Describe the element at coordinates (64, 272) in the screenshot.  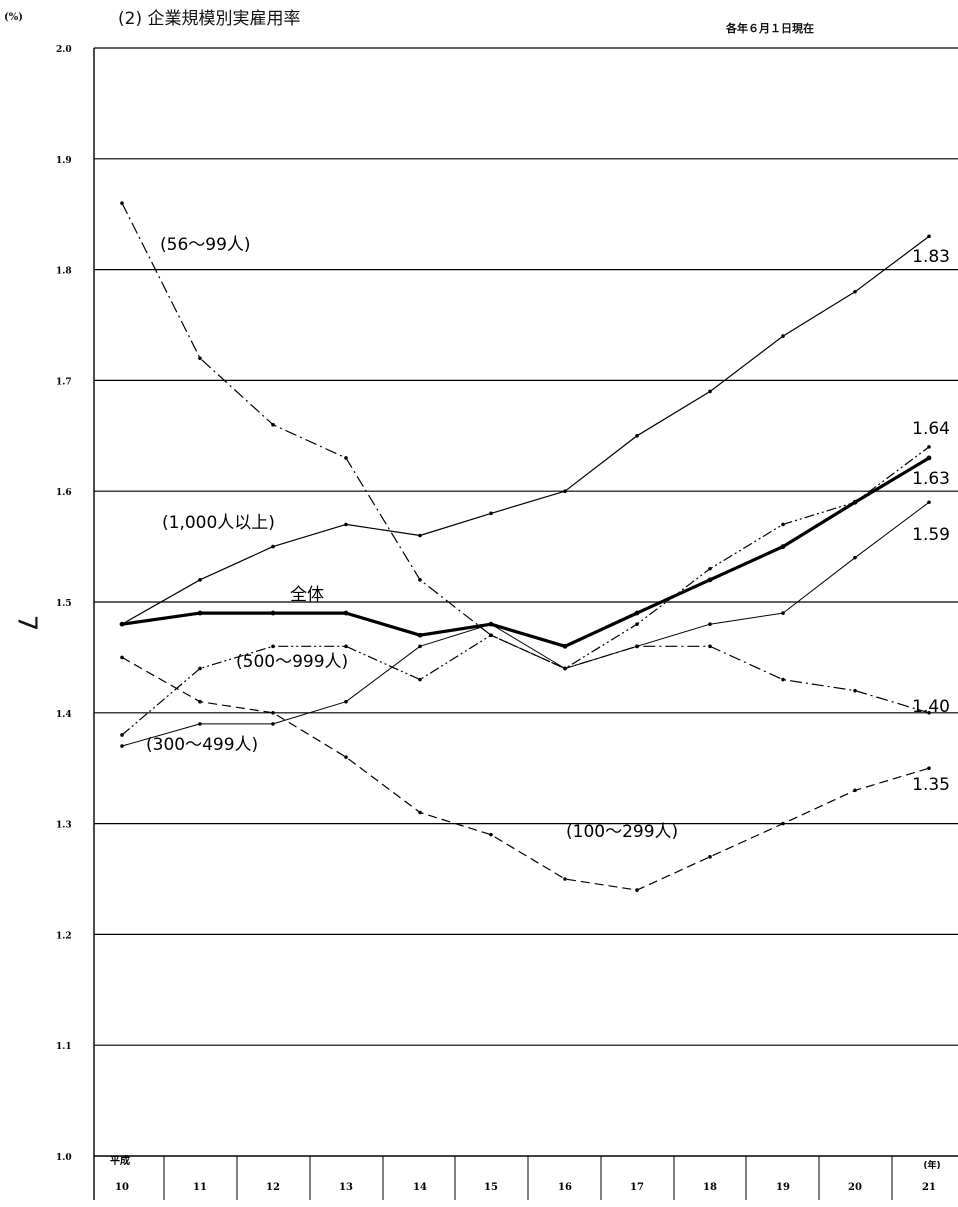
I see `y-tick-label: 1.8` at that location.